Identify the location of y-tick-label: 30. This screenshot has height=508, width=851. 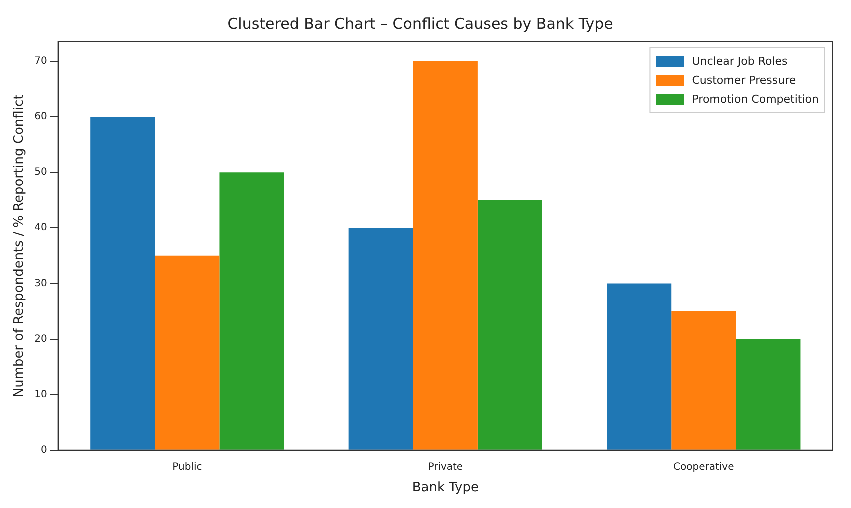
(41, 284).